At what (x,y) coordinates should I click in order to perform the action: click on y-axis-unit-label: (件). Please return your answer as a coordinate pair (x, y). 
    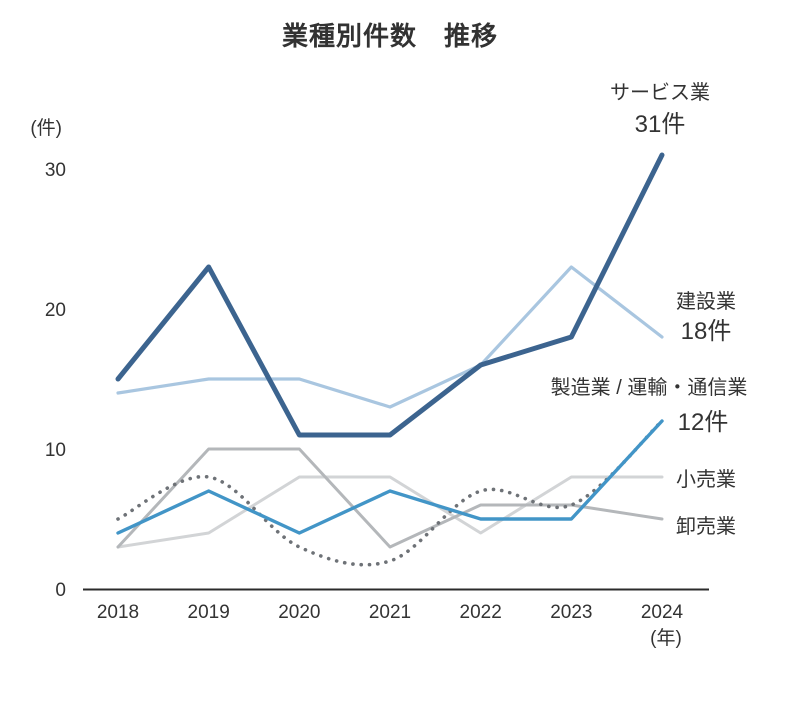
    Looking at the image, I should click on (46, 128).